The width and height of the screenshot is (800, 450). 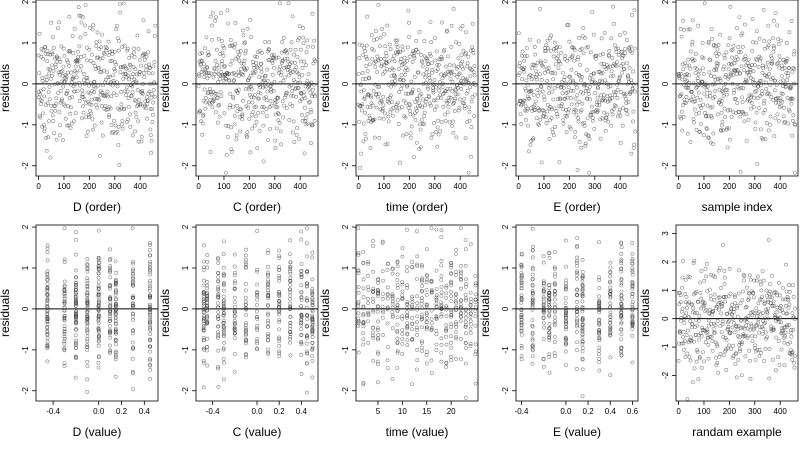 What do you see at coordinates (522, 411) in the screenshot?
I see `x-tick-label: -0.4` at bounding box center [522, 411].